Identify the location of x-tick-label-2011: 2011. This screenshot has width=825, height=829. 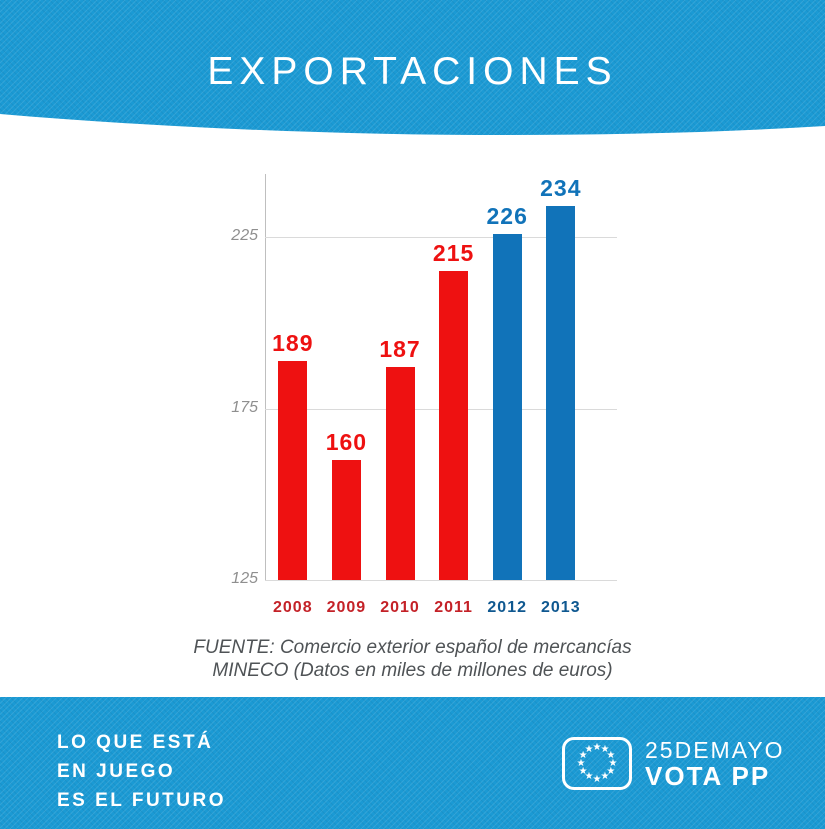
(453, 607).